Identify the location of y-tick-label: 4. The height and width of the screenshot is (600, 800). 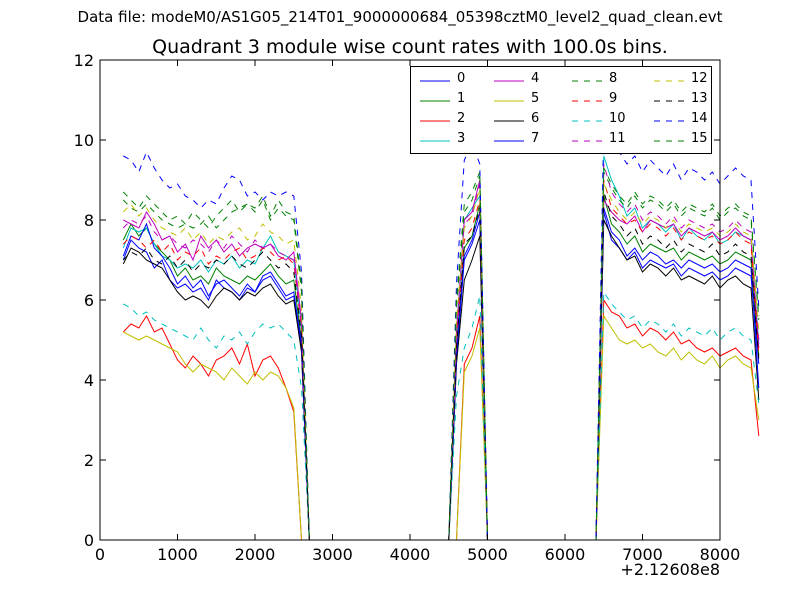
(89, 380).